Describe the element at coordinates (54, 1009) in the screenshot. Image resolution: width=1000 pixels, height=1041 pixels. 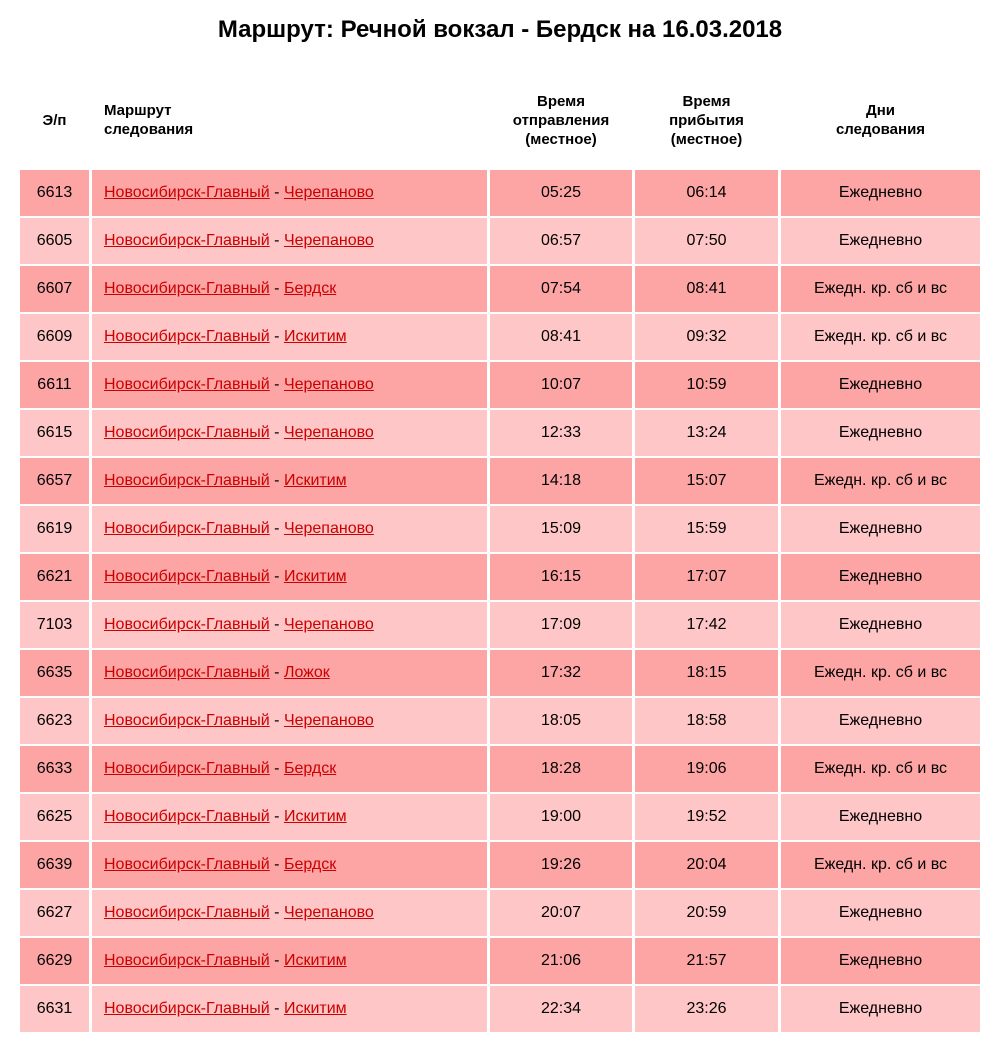
I see `train-number: 6631` at that location.